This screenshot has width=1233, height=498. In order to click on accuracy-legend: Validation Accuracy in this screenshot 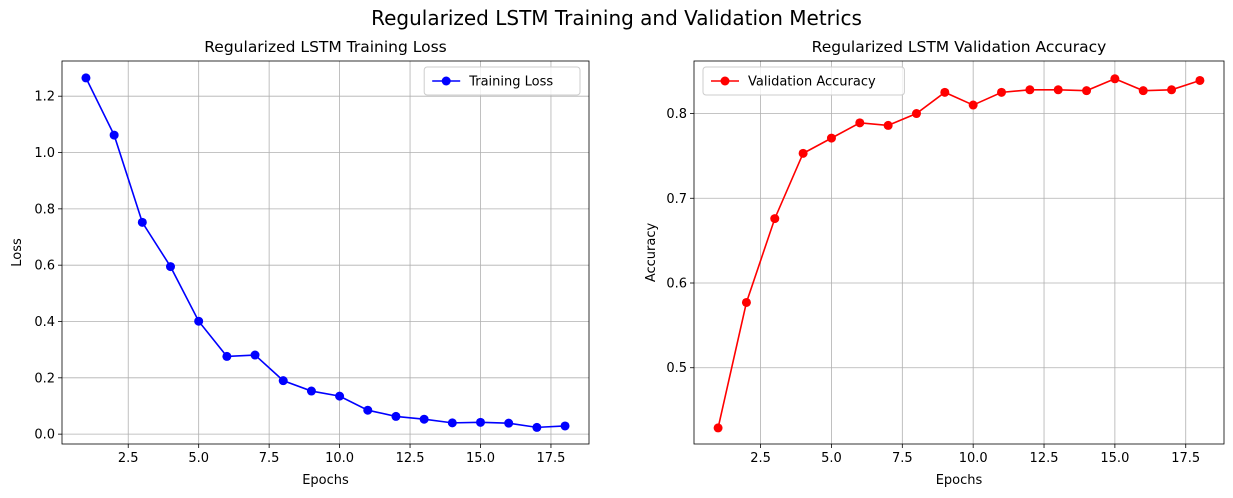, I will do `click(803, 81)`.